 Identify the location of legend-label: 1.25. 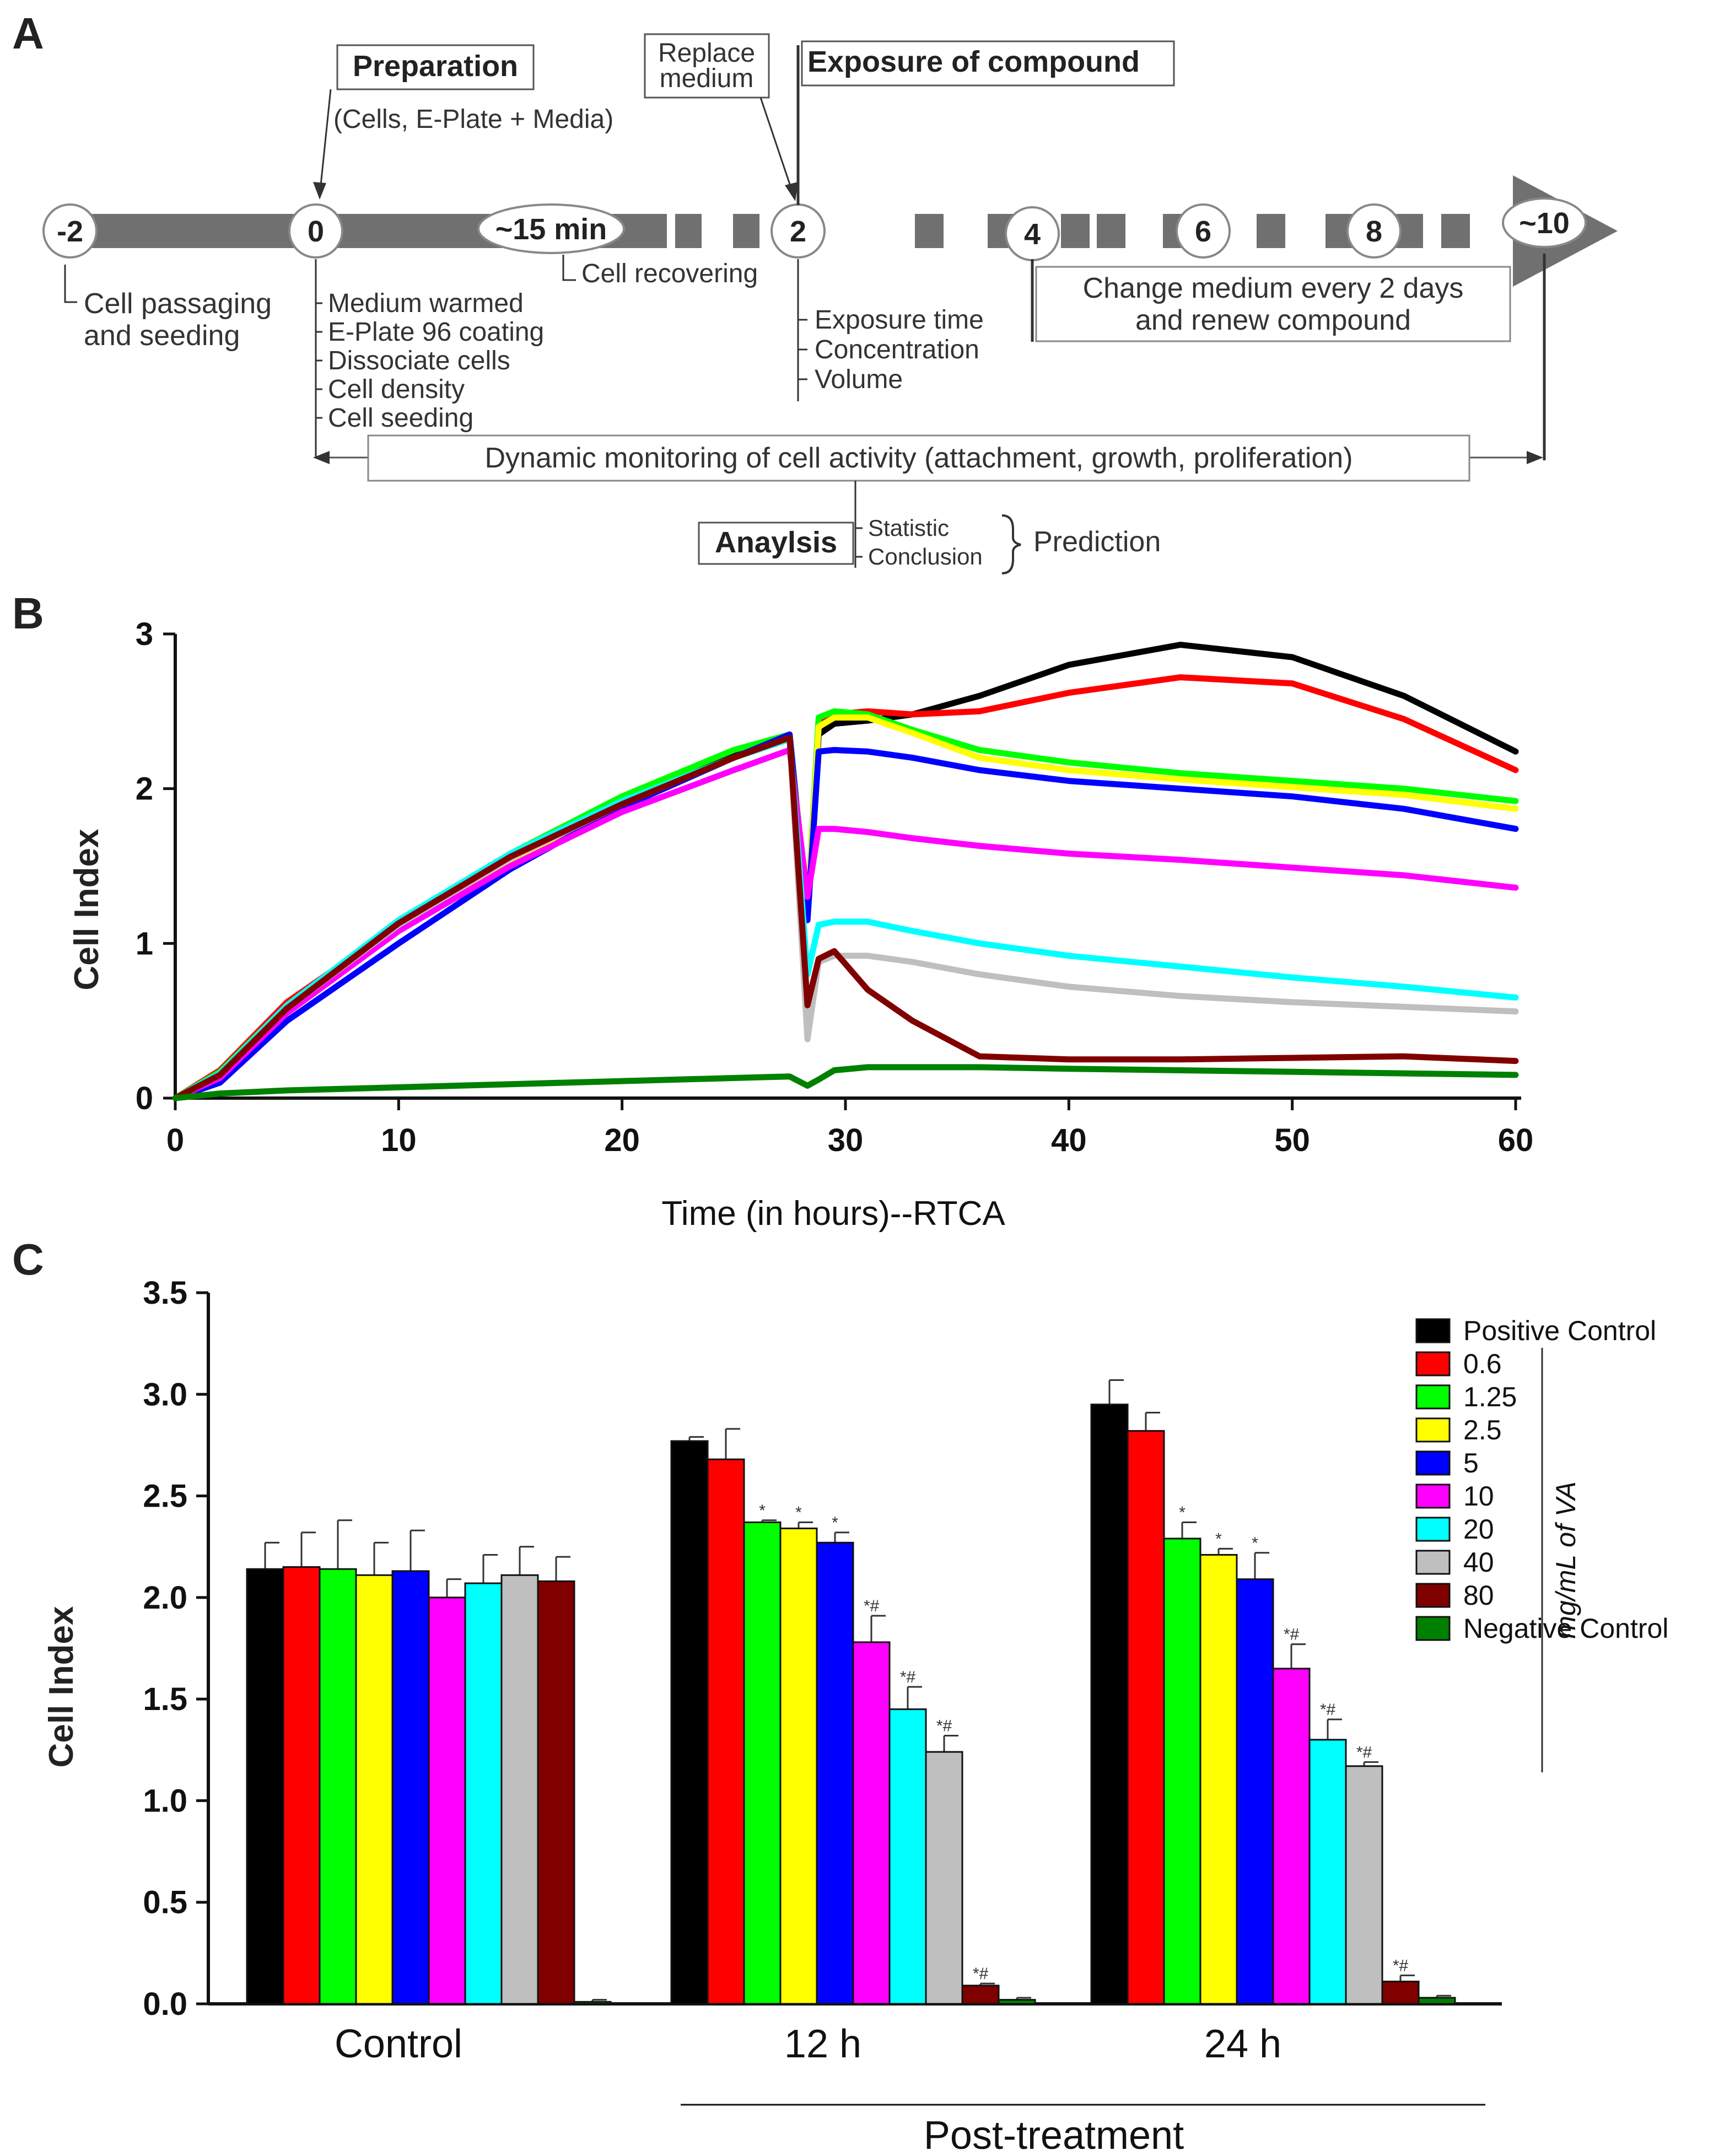
(1490, 1396).